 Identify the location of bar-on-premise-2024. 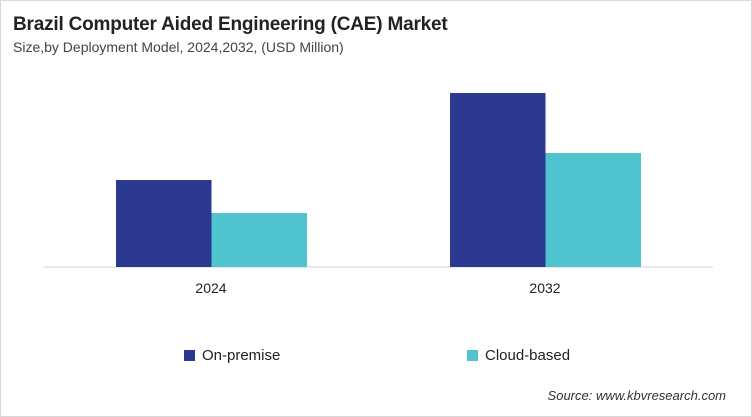
(164, 223).